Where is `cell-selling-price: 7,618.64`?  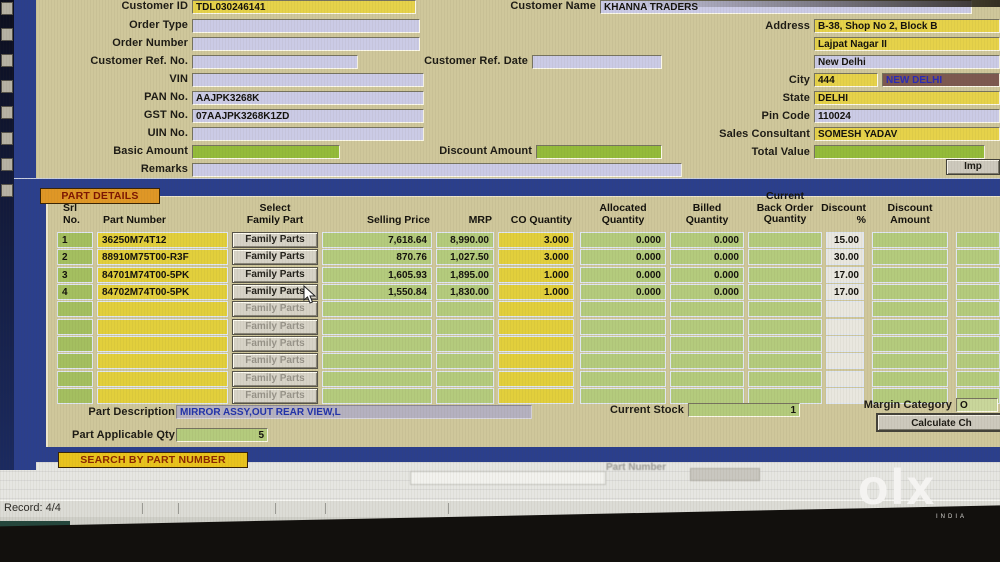
cell-selling-price: 7,618.64 is located at coordinates (377, 240).